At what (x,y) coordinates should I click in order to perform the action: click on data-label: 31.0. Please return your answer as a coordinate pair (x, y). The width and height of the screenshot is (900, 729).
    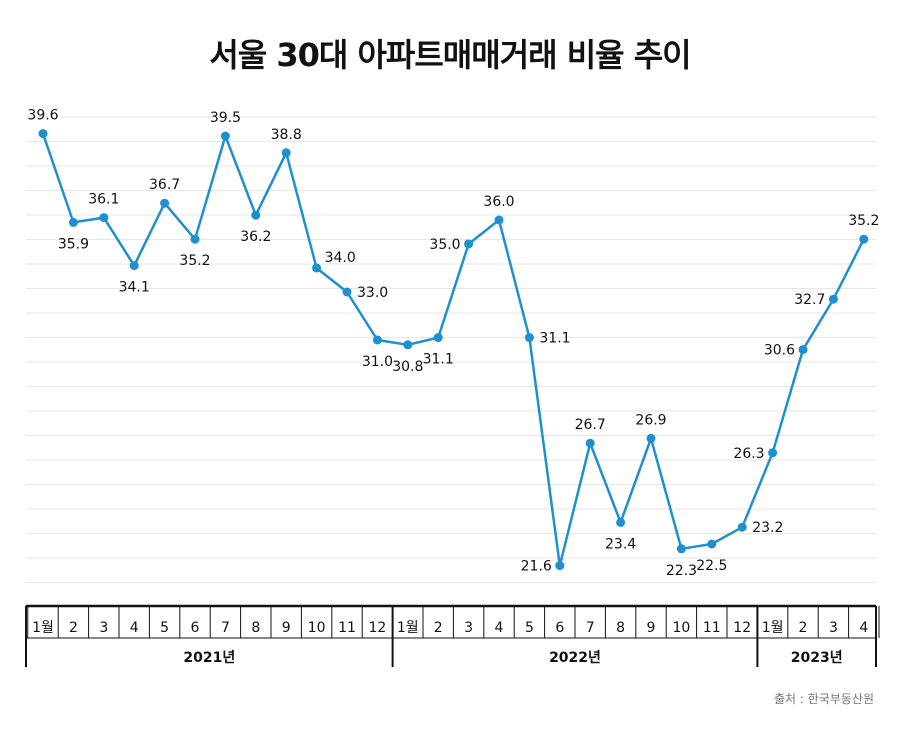
    Looking at the image, I should click on (377, 362).